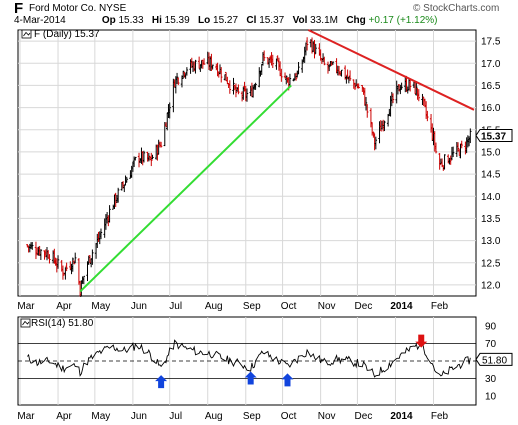  Describe the element at coordinates (214, 306) in the screenshot. I see `price-x-tick-label: Aug` at that location.